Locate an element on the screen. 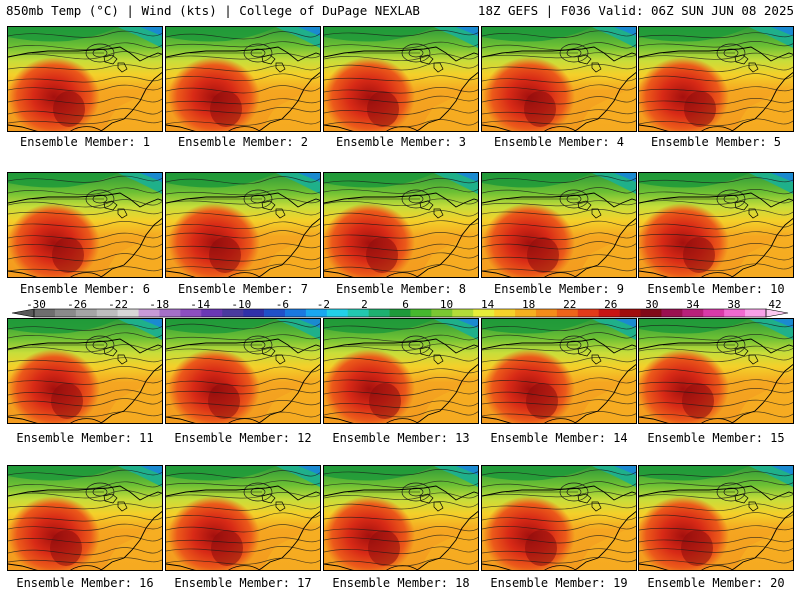 The width and height of the screenshot is (800, 600). member-caption: Ensemble Member: 6 is located at coordinates (85, 289).